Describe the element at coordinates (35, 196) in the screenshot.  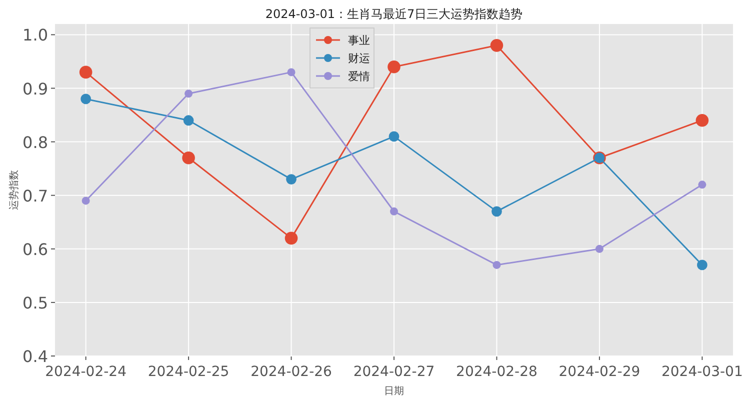
I see `y-tick-label: 0.7` at that location.